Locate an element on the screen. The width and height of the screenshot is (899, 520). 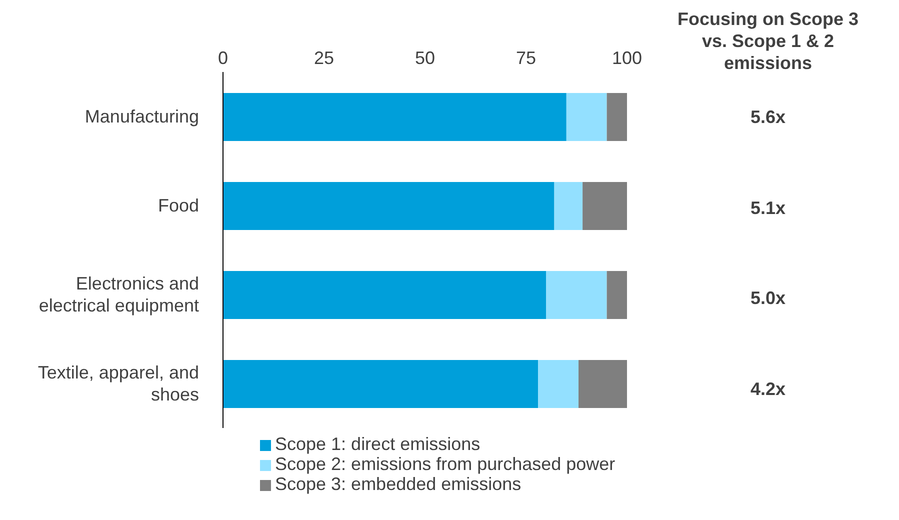
y-tick-label: Electronics and electrical equipment is located at coordinates (118, 295).